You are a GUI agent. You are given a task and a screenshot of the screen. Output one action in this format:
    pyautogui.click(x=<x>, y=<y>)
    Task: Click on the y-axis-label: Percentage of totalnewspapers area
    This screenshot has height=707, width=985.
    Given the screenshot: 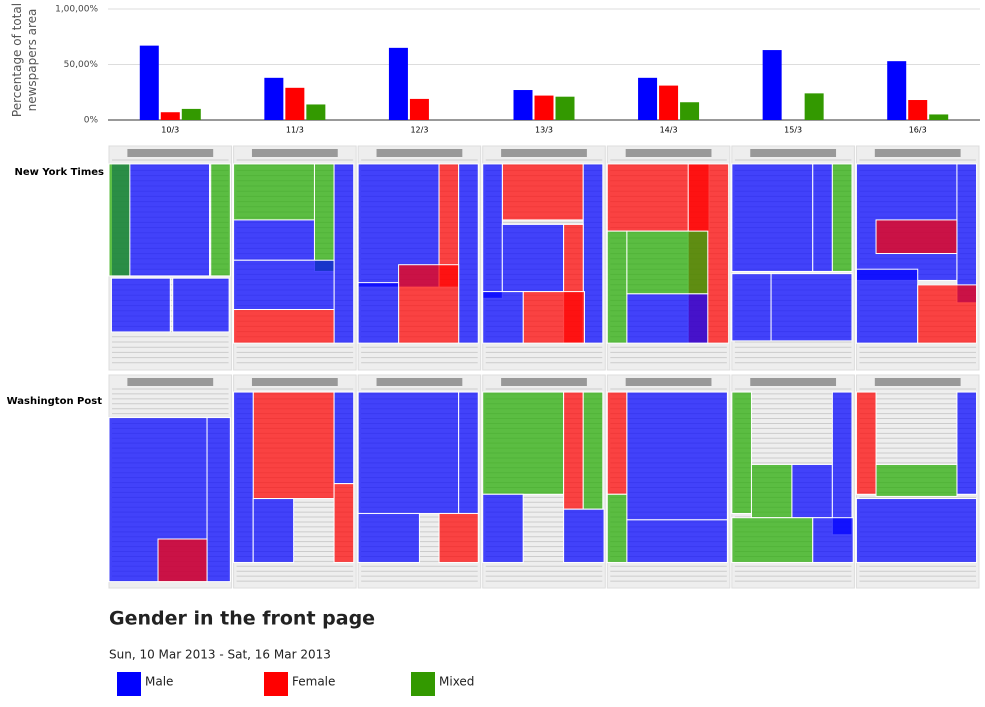 What is the action you would take?
    pyautogui.click(x=24, y=60)
    